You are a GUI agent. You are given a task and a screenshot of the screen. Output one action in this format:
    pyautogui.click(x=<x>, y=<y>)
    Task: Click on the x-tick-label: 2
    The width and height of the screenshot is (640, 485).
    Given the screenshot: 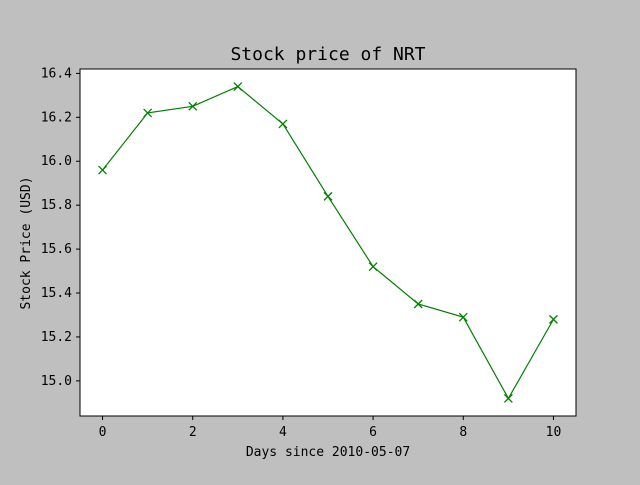 What is the action you would take?
    pyautogui.click(x=193, y=432)
    